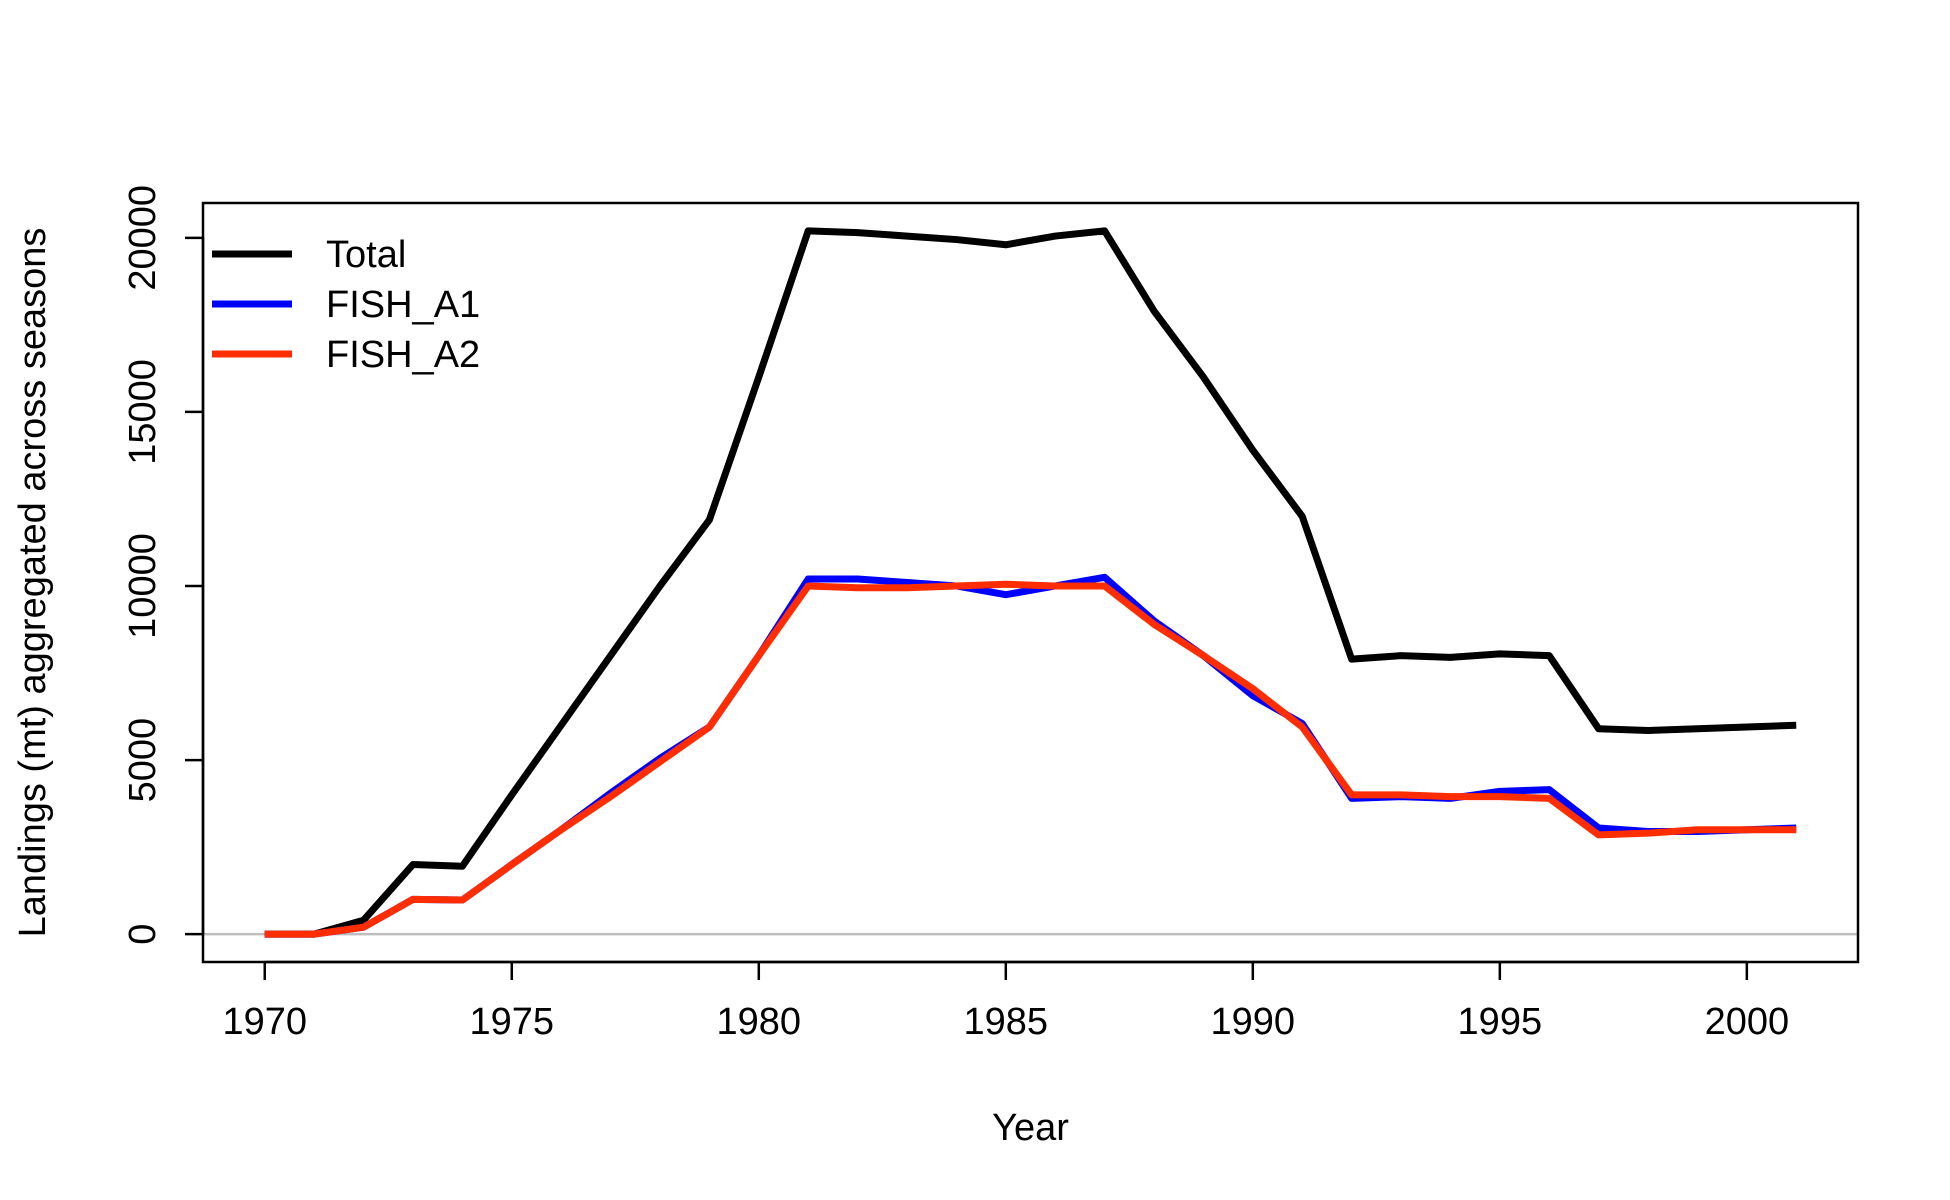  What do you see at coordinates (403, 355) in the screenshot?
I see `legend-label-fish-a2: FISH_A2` at bounding box center [403, 355].